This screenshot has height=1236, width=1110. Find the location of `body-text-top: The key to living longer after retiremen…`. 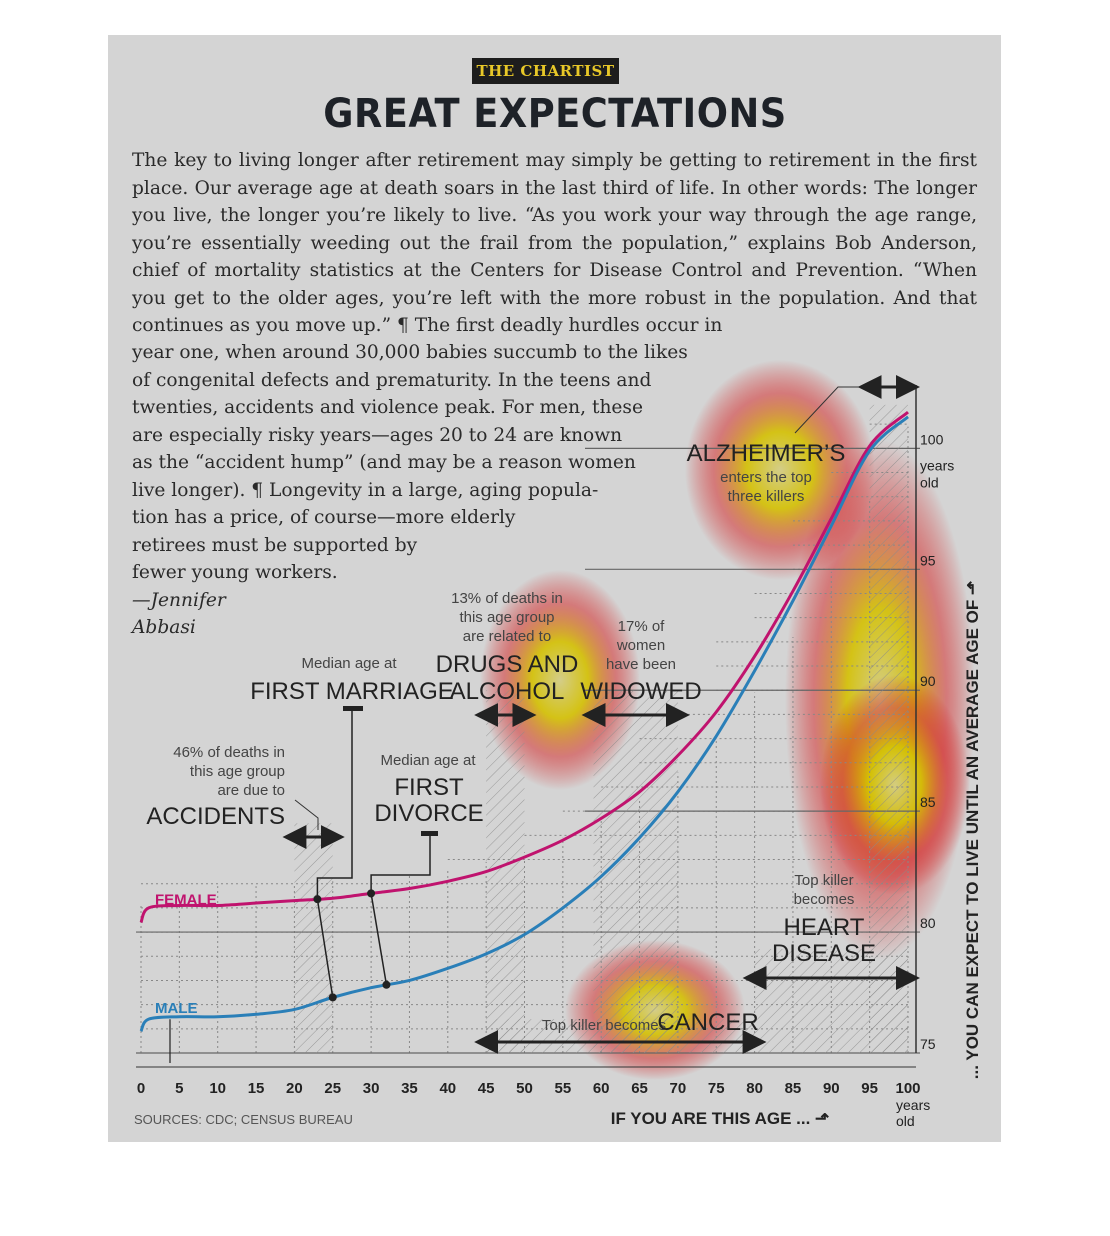

body-text-top: The key to living longer after retiremen… is located at coordinates (554, 243).